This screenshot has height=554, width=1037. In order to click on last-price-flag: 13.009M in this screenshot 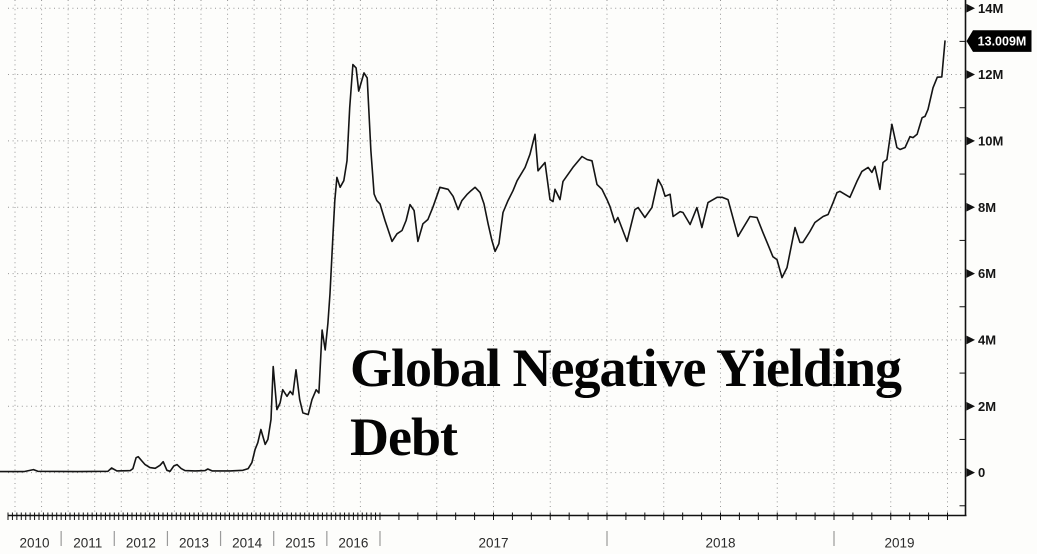, I will do `click(999, 41)`.